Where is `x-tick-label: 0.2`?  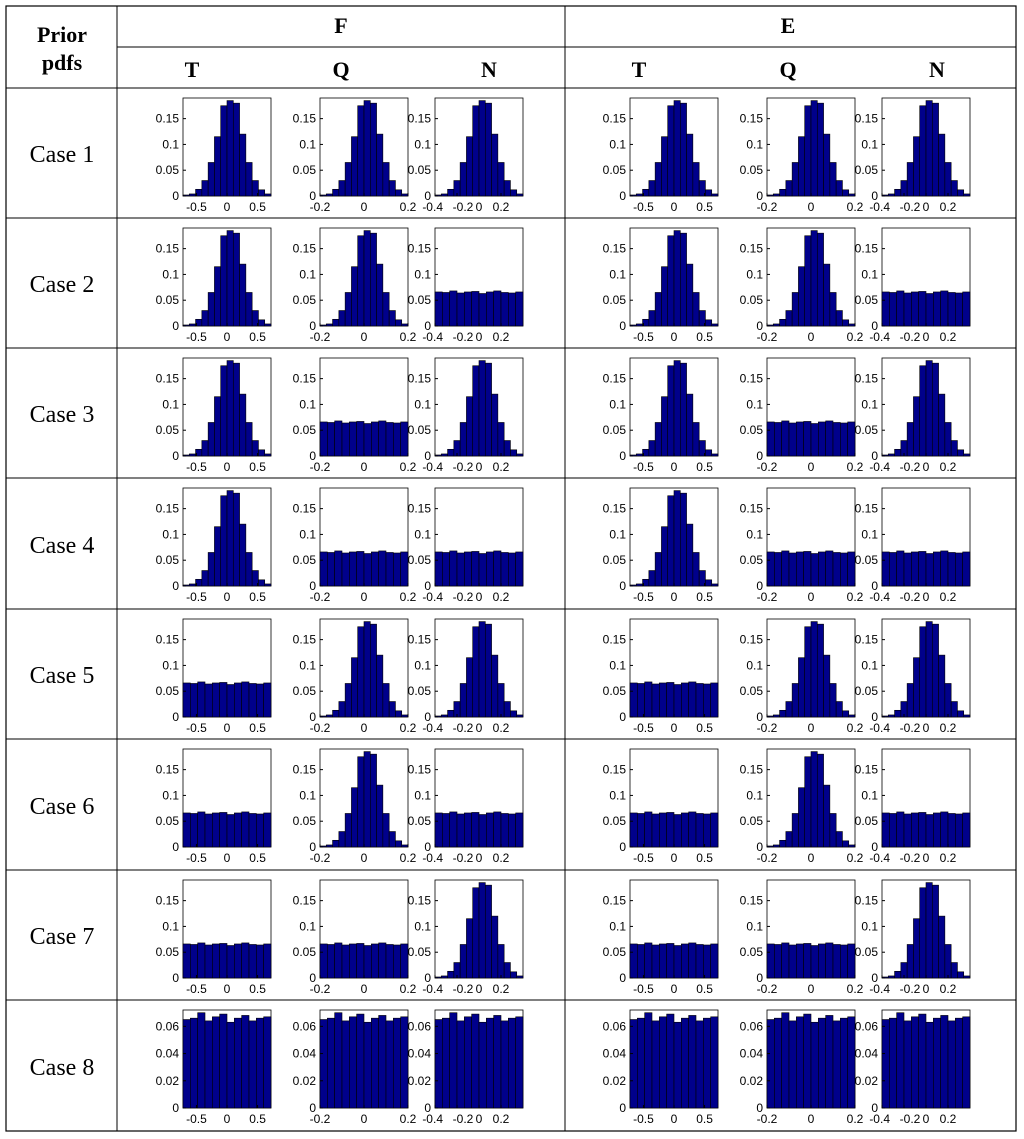
x-tick-label: 0.2 is located at coordinates (948, 858).